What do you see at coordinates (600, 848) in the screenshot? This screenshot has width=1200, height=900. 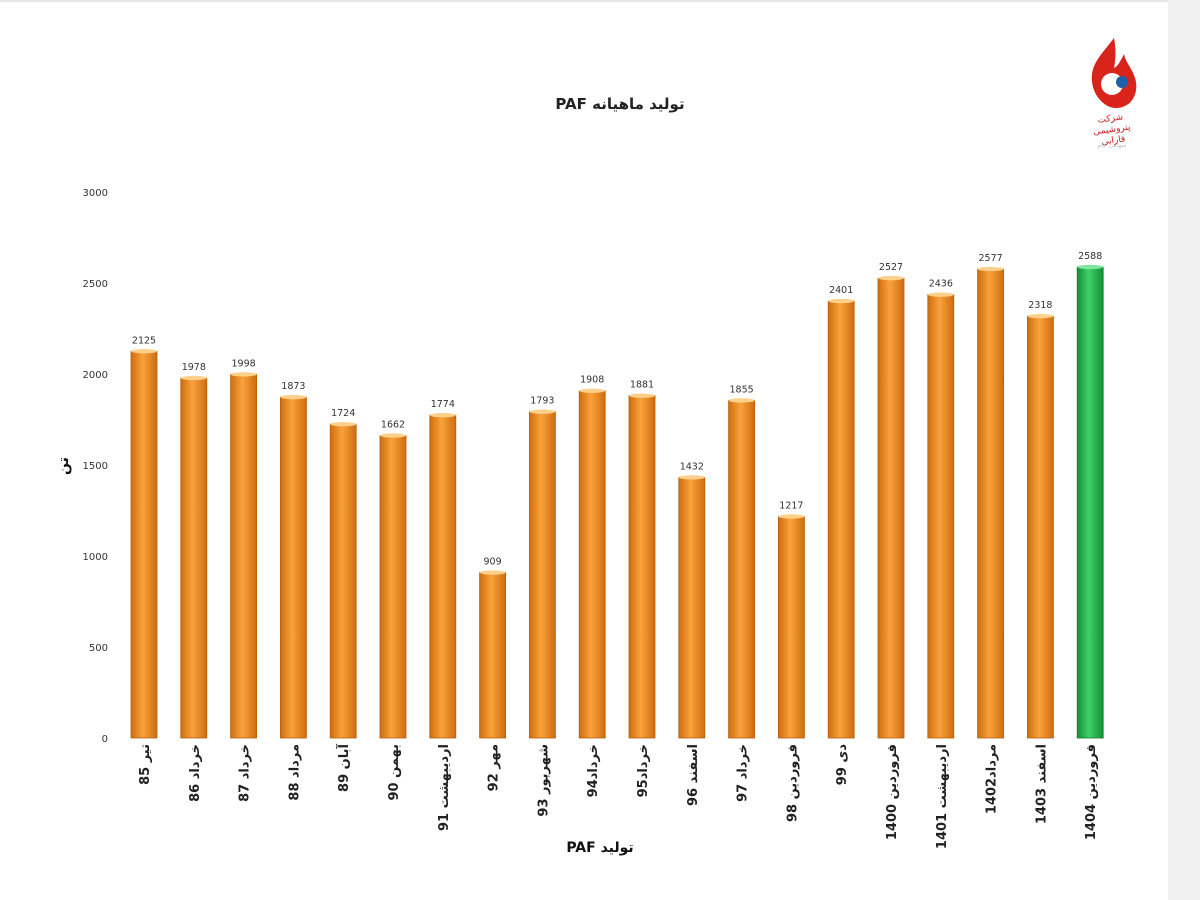 I see `x-axis-title: تولید PAF` at bounding box center [600, 848].